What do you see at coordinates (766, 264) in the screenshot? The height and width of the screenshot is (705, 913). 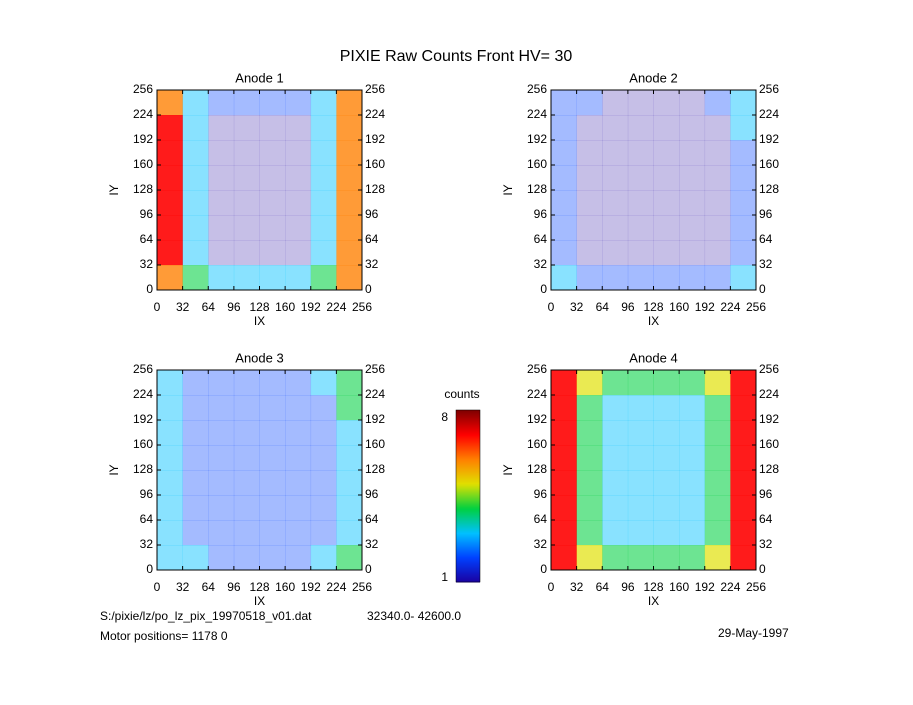 I see `y2-tick-label: 32` at bounding box center [766, 264].